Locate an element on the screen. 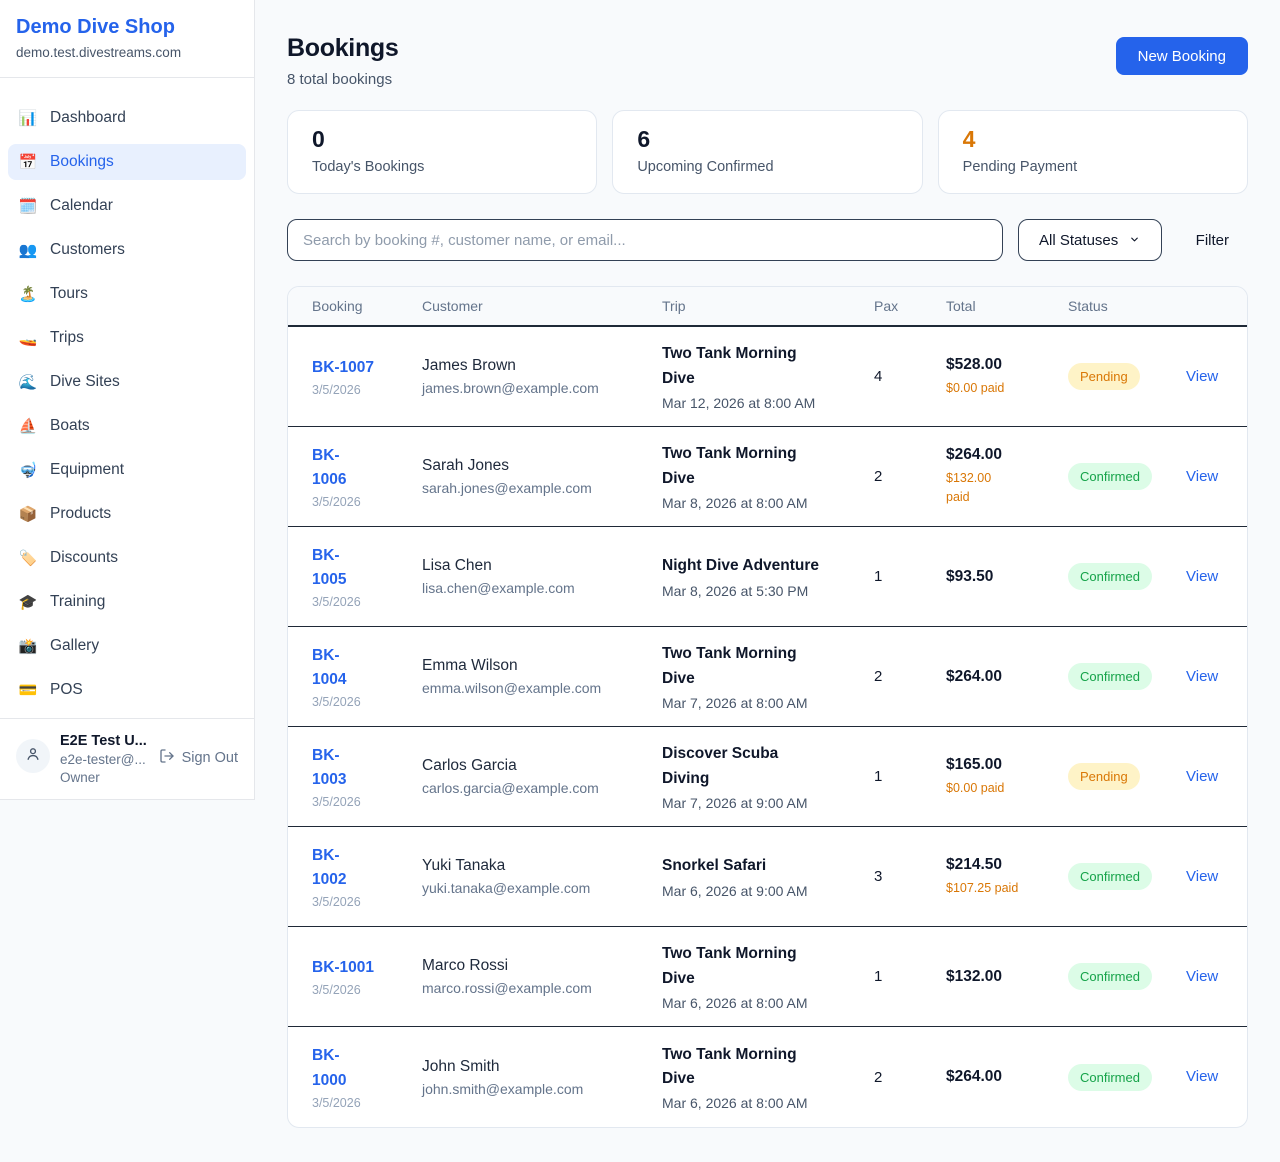 The width and height of the screenshot is (1280, 1162). sidebar-item: 💳 POS is located at coordinates (127, 690).